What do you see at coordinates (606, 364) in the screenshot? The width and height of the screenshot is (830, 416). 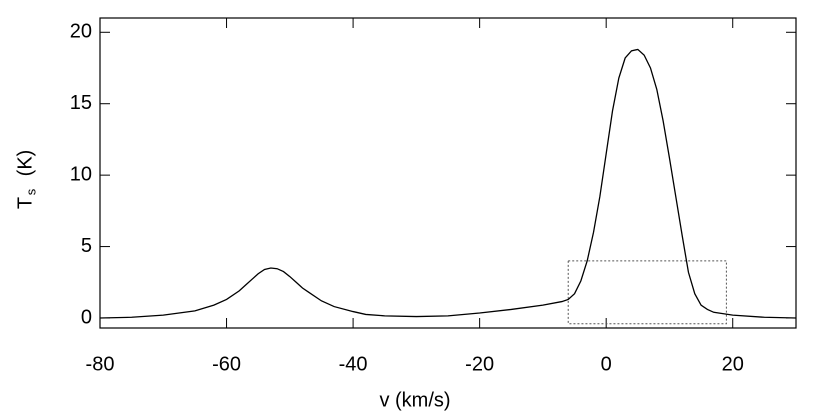 I see `x-tick-label: 0` at bounding box center [606, 364].